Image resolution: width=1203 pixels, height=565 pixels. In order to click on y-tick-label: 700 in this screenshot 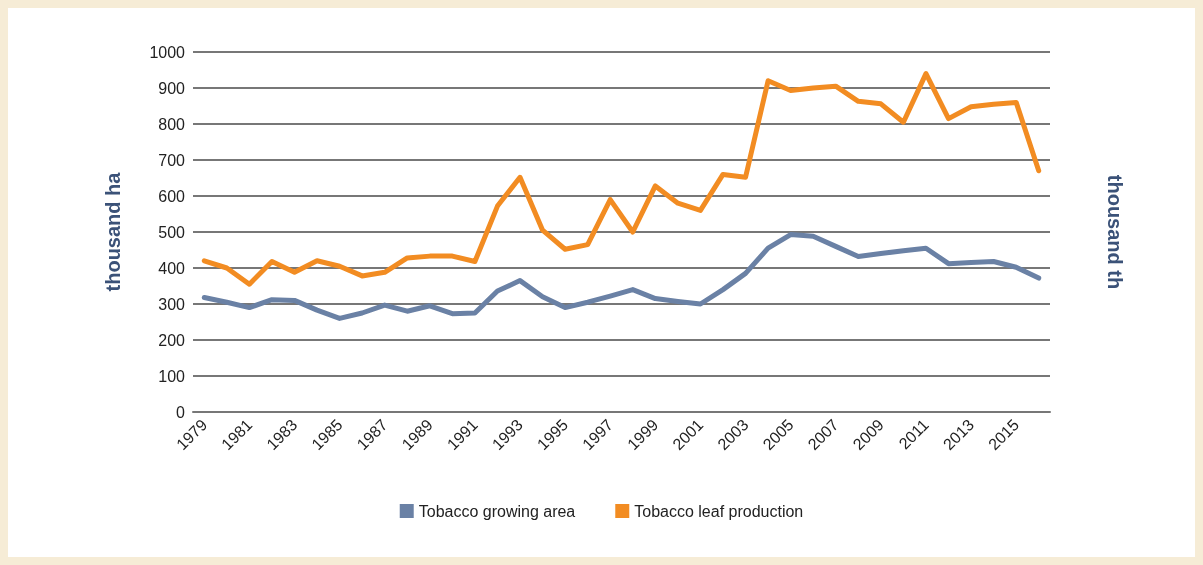, I will do `click(172, 160)`.